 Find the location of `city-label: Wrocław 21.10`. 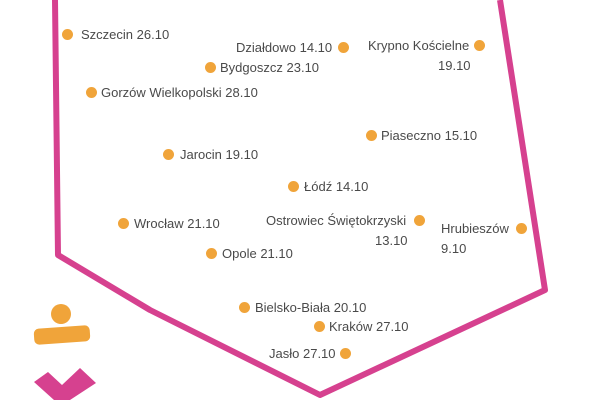

city-label: Wrocław 21.10 is located at coordinates (177, 223).